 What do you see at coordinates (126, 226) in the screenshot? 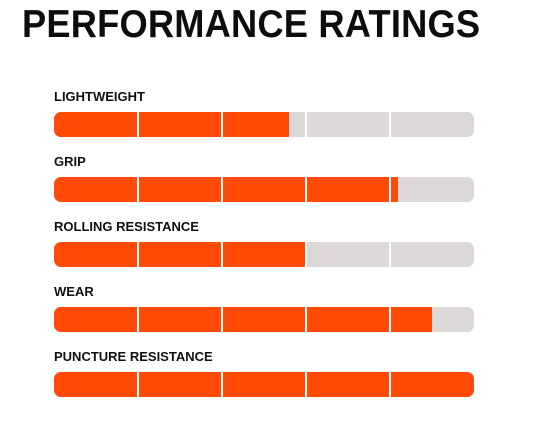
I see `rating-label-rolling-resistance: ROLLING RESISTANCE` at bounding box center [126, 226].